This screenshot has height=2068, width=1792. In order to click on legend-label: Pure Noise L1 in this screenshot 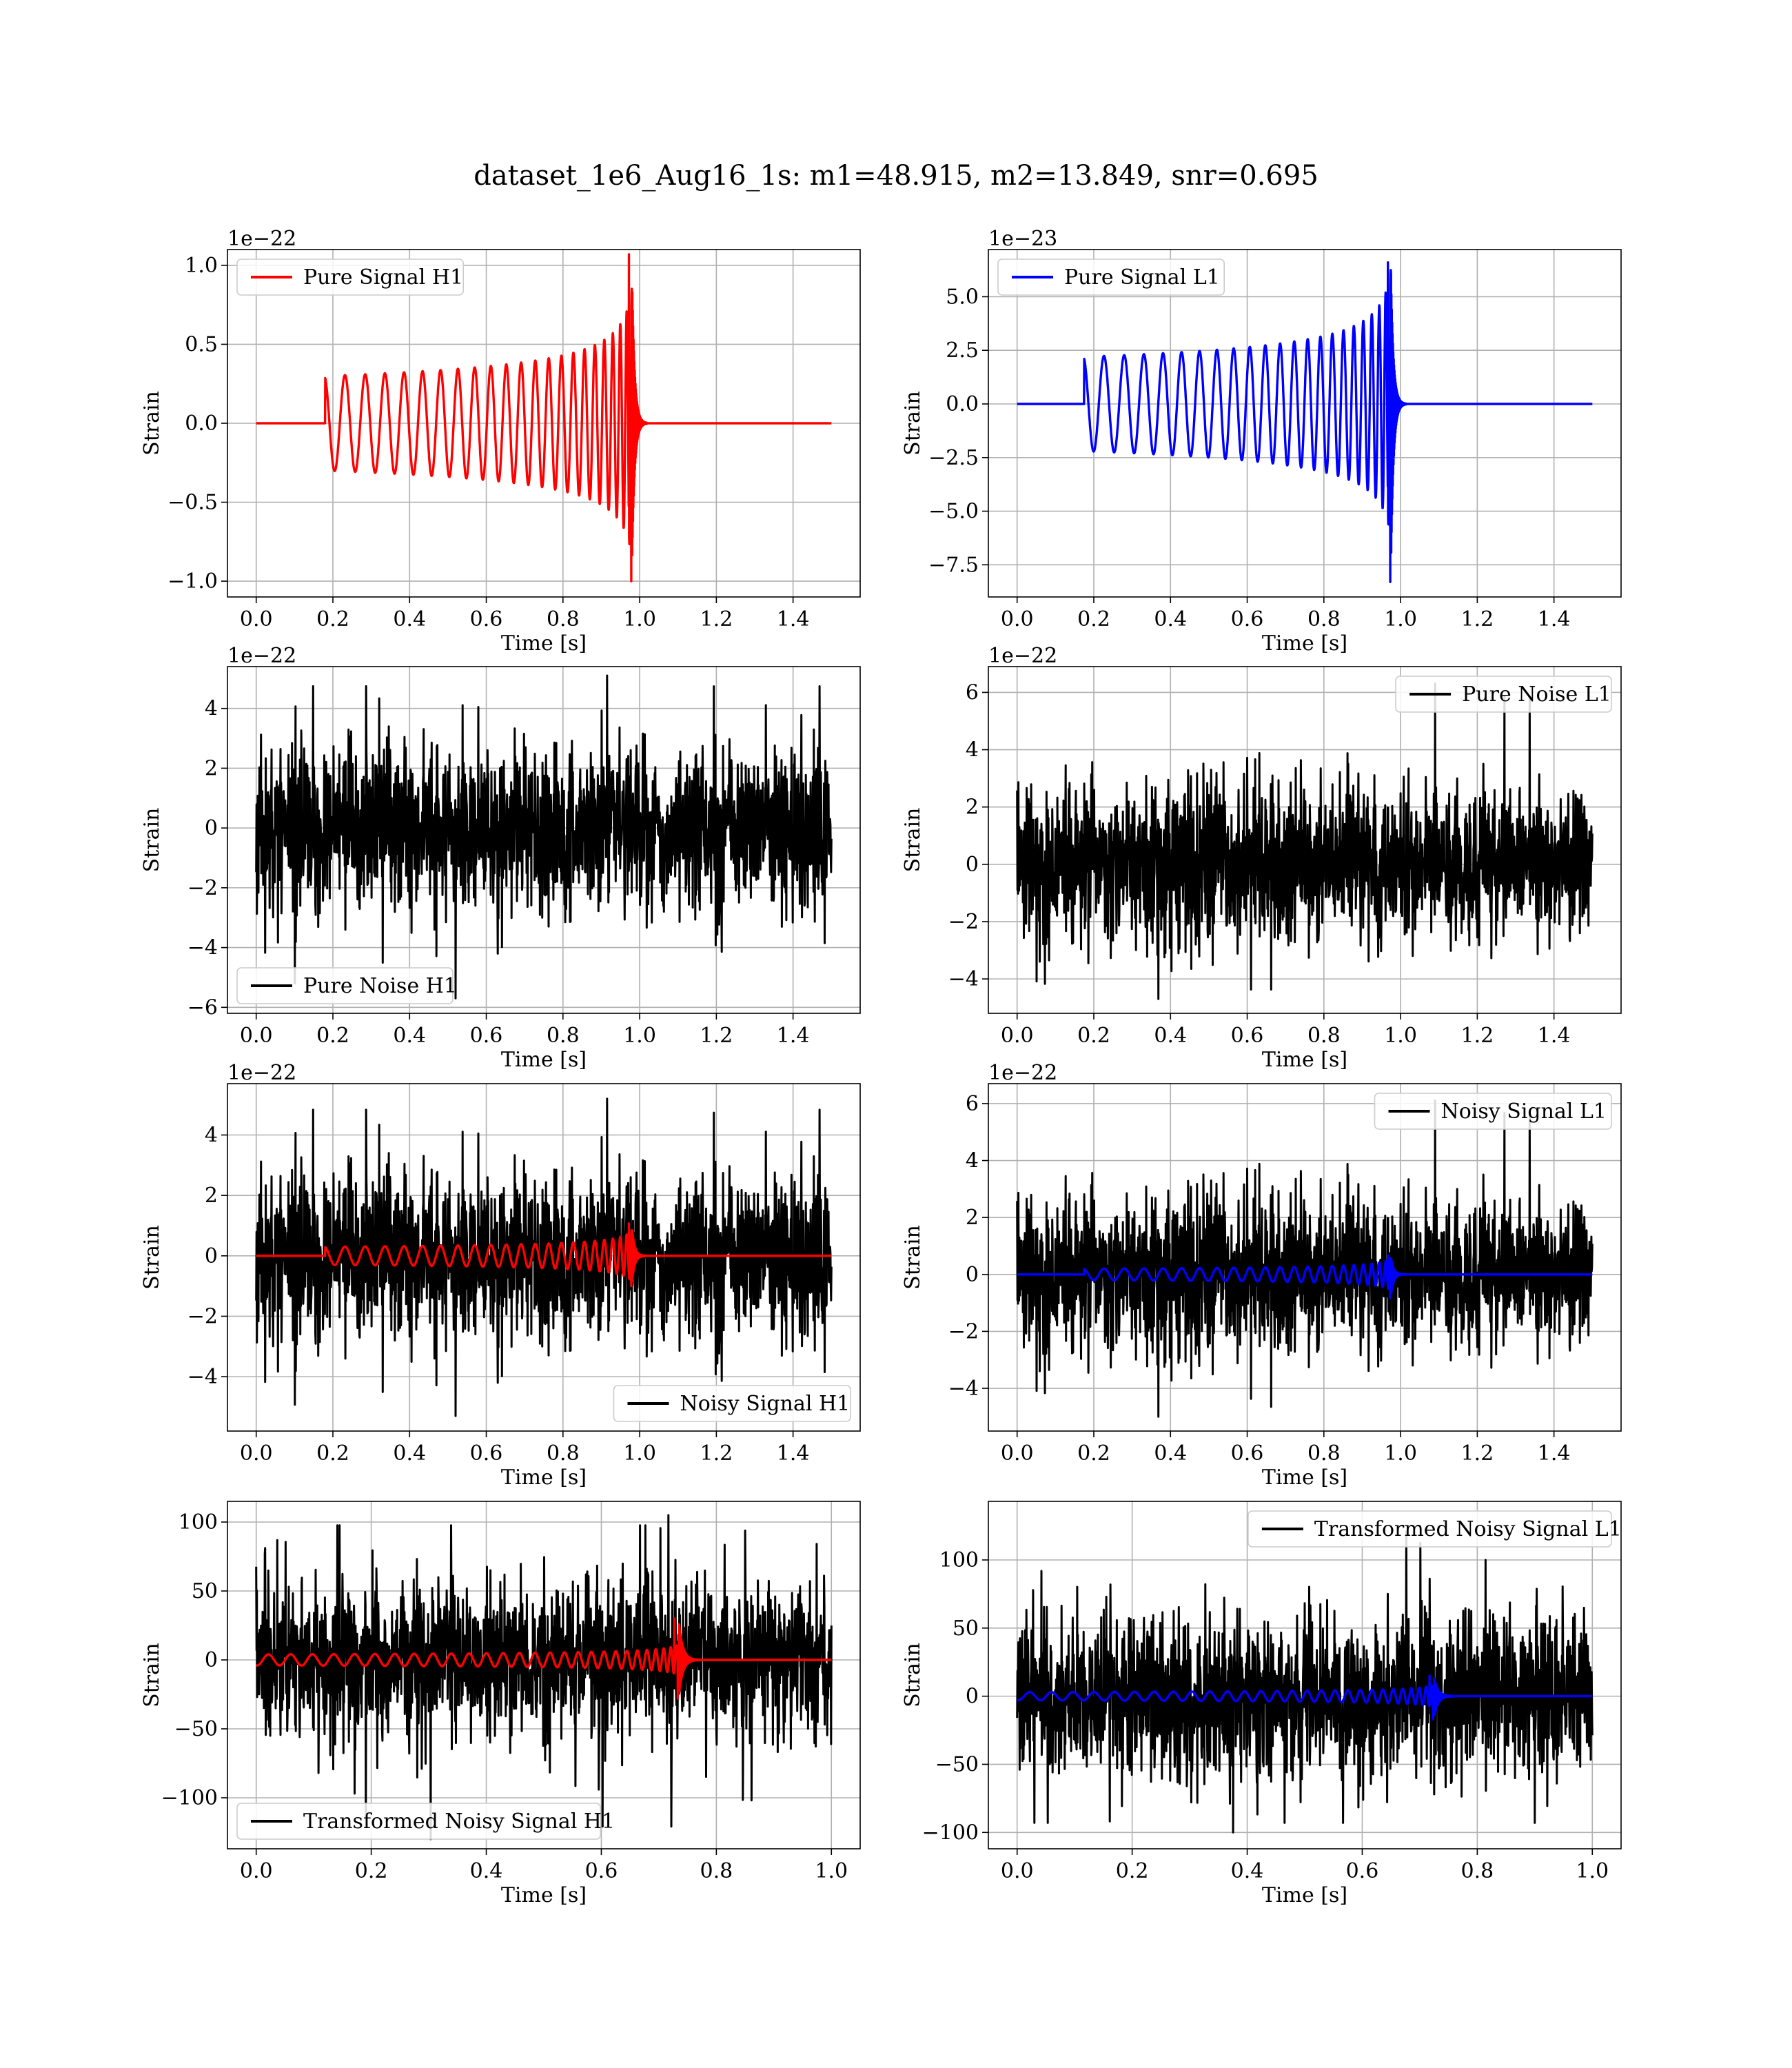, I will do `click(1536, 694)`.